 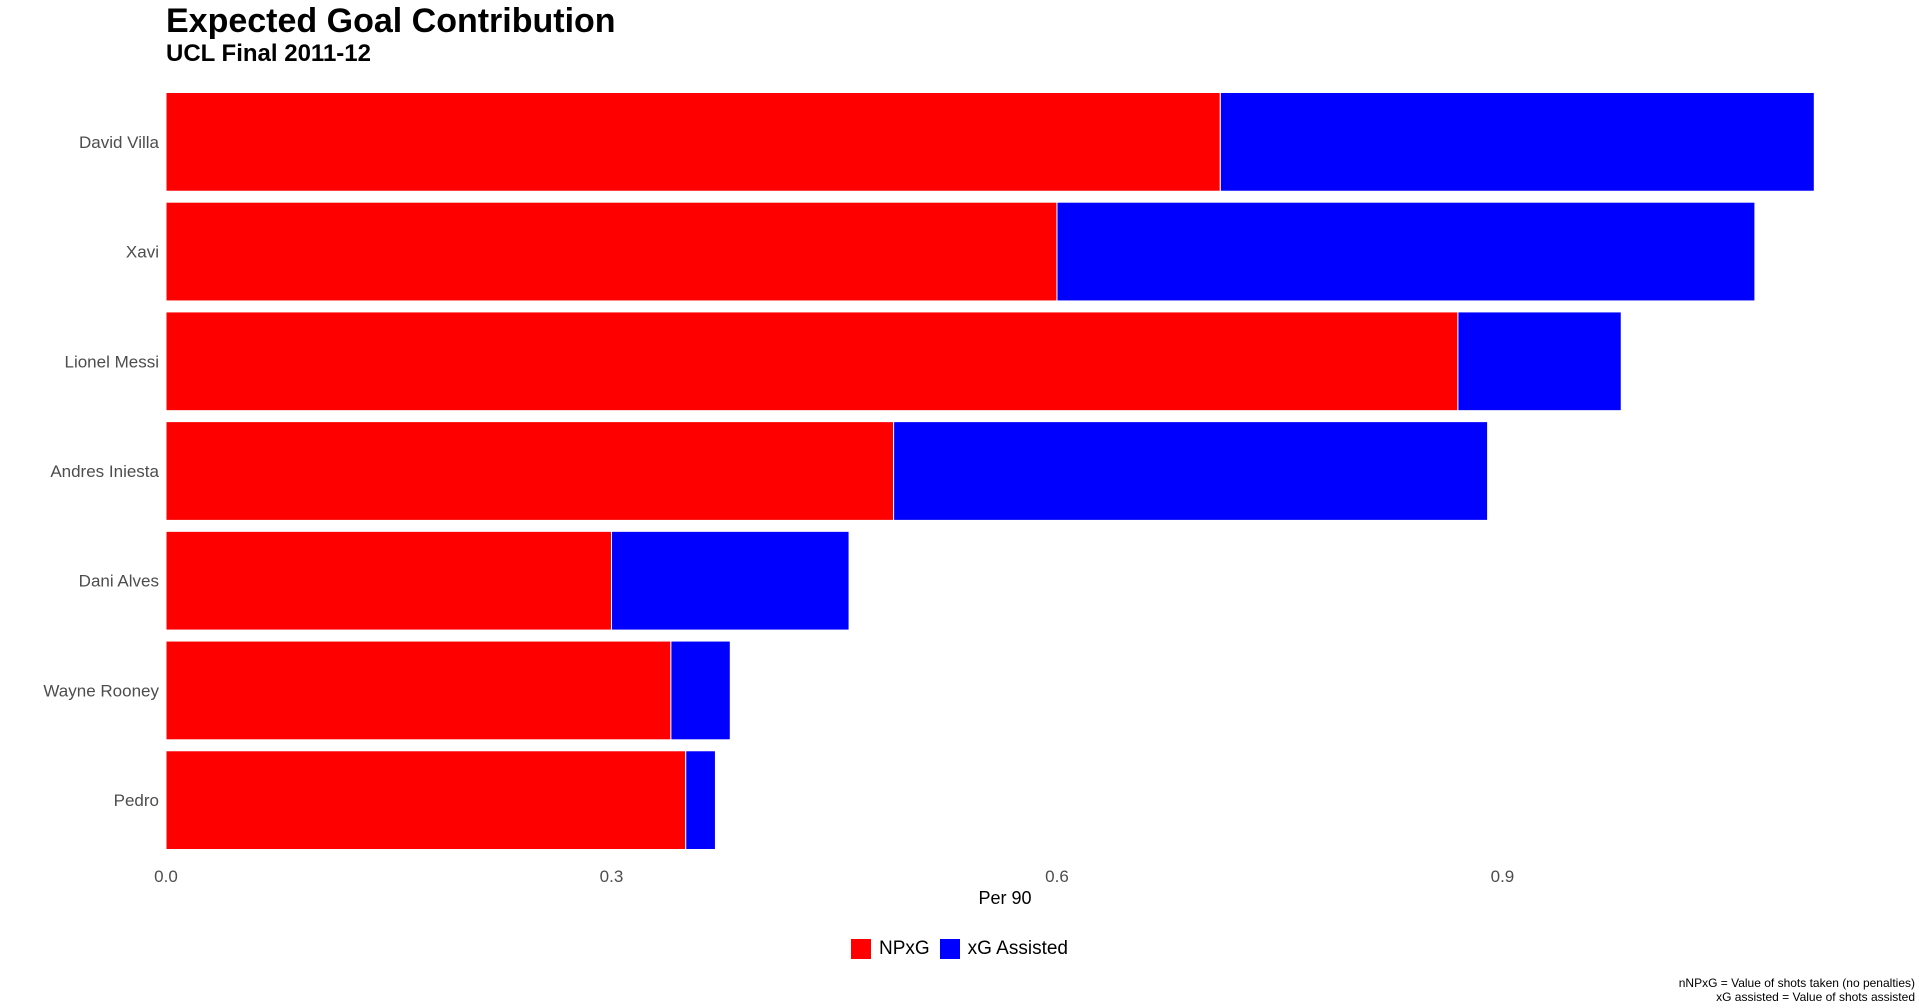 What do you see at coordinates (101, 690) in the screenshot?
I see `y-tick-label-wayne-rooney: Wayne Rooney` at bounding box center [101, 690].